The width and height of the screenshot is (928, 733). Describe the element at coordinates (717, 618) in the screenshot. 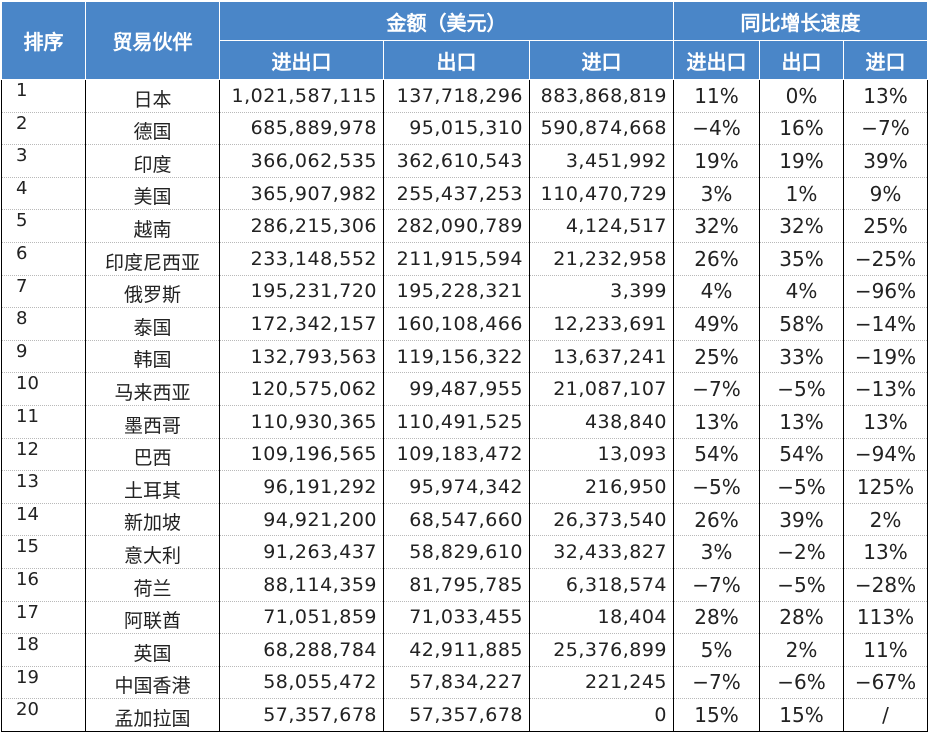

I see `growth-total-cell: 28%` at that location.